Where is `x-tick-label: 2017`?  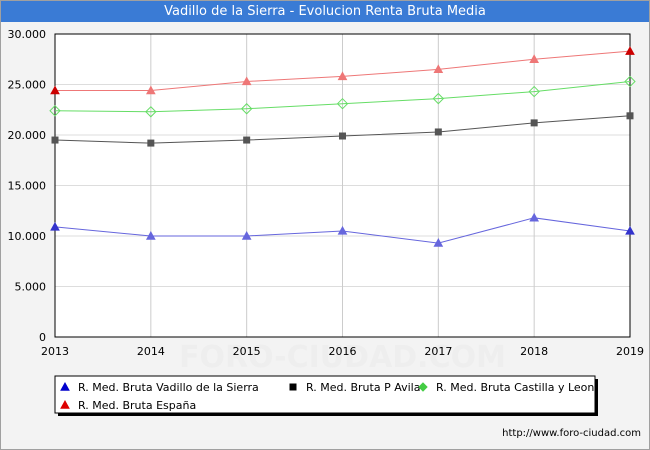
x-tick-label: 2017 is located at coordinates (438, 351).